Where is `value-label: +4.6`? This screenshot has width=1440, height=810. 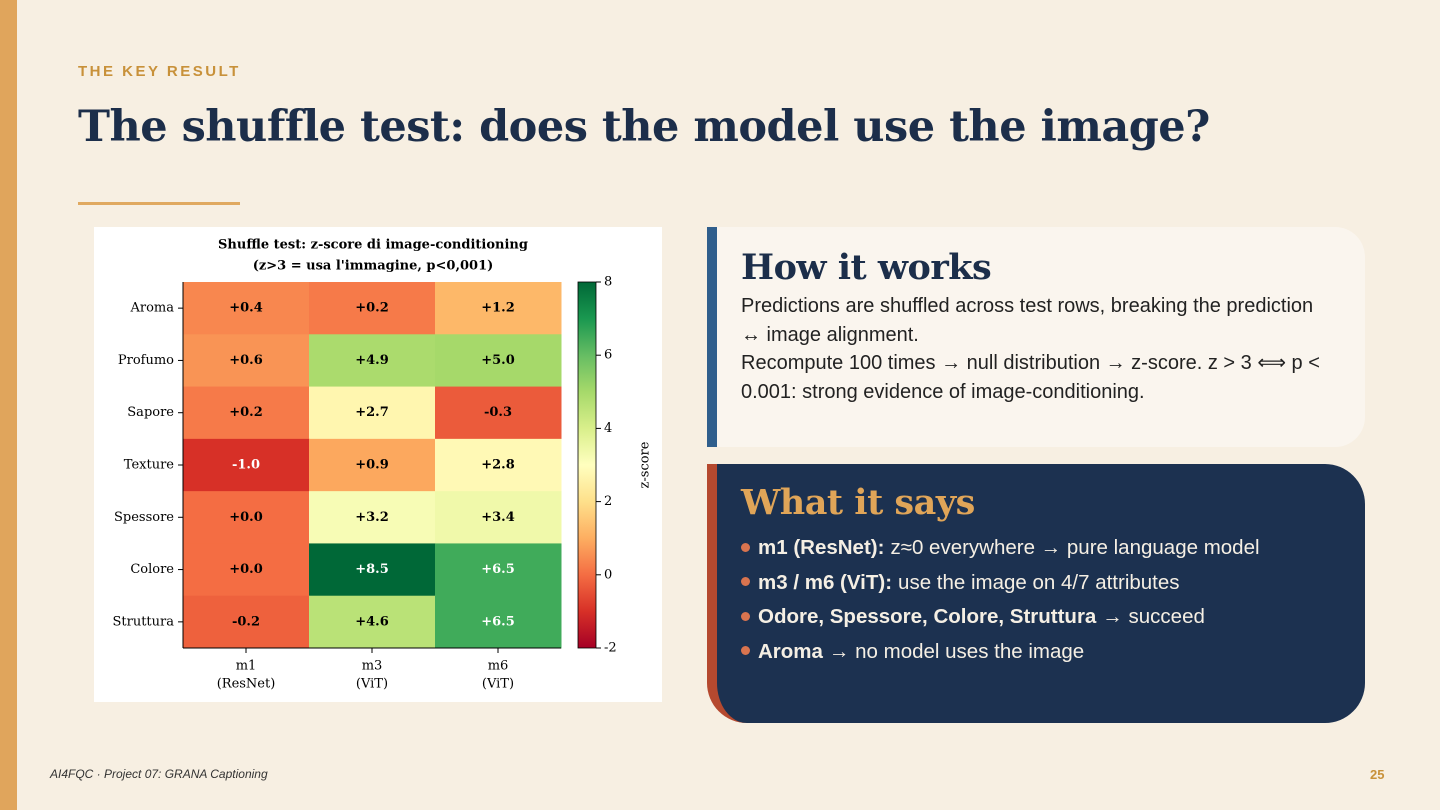 value-label: +4.6 is located at coordinates (372, 621).